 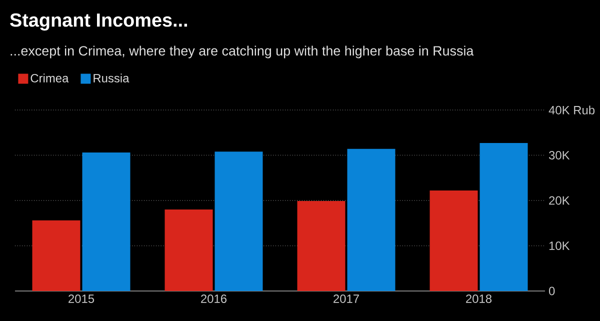 I want to click on chart-subtitle: ...except in Crimea, where they are catching up with the higher base in Russia, so click(x=242, y=52).